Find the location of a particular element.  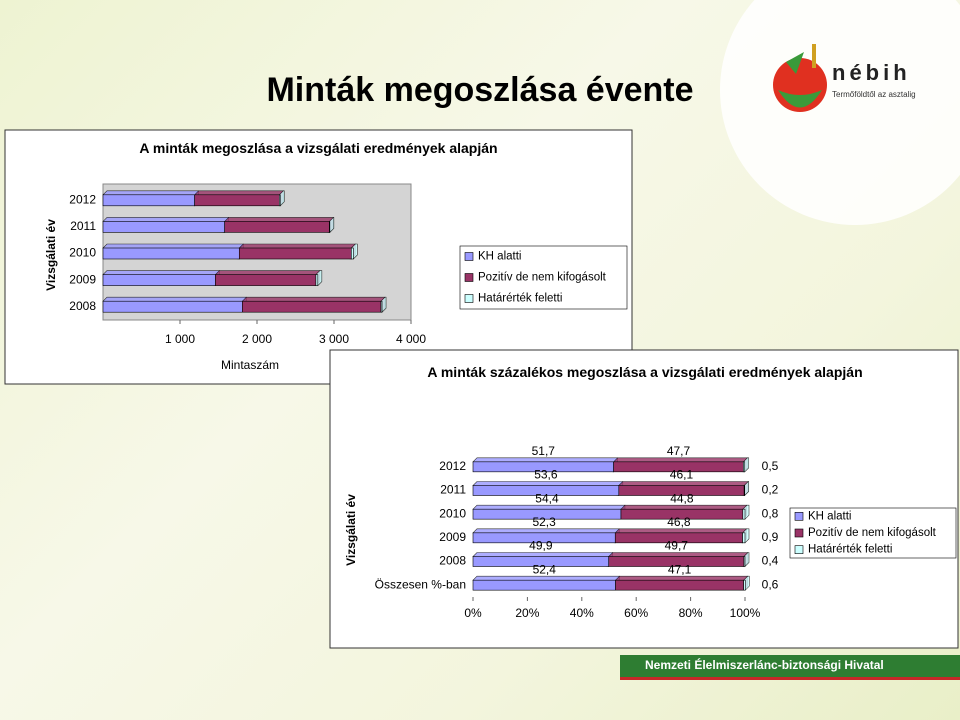

data-label: 51,7 is located at coordinates (544, 451).